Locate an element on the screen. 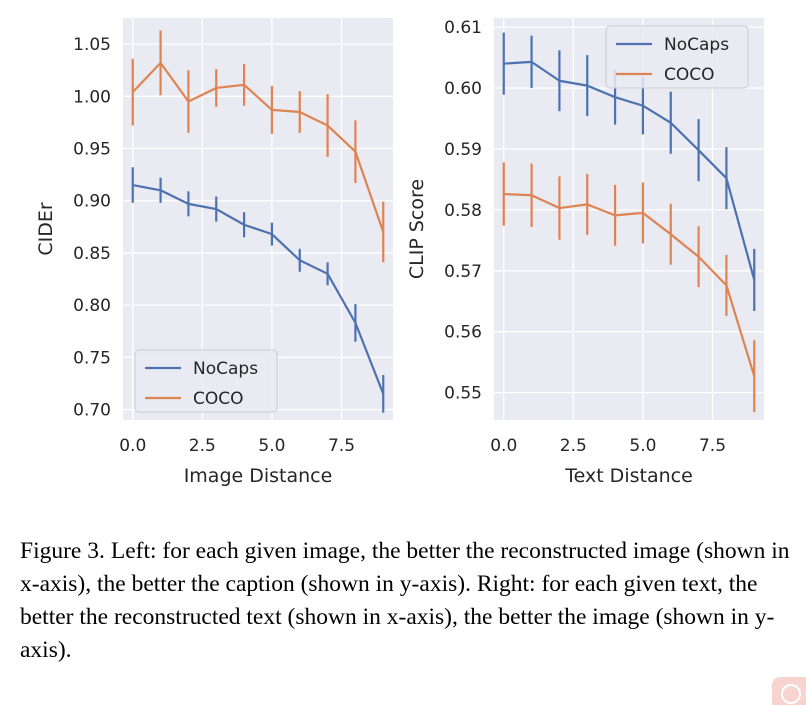 The image size is (806, 705). chart2-y-tick-label: 0.61 is located at coordinates (463, 28).